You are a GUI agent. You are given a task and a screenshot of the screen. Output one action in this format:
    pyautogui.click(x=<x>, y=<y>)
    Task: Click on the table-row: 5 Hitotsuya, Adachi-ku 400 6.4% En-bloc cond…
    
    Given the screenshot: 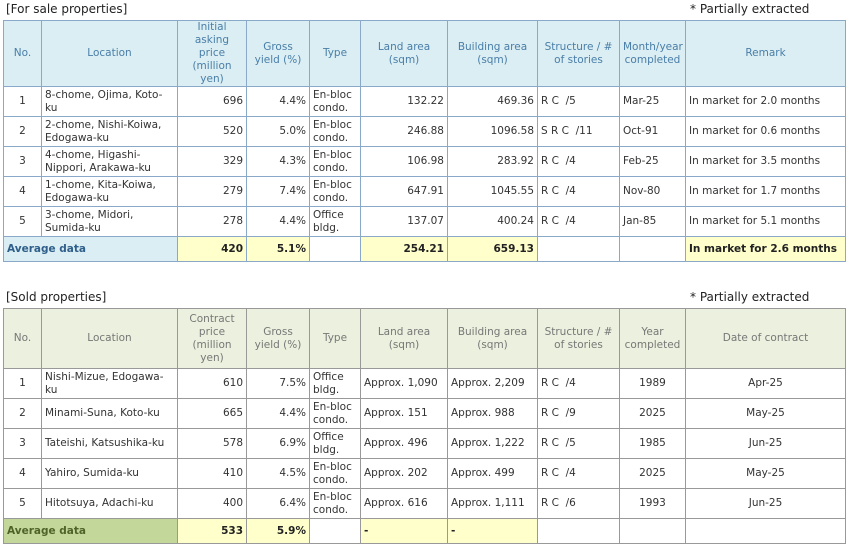 What is the action you would take?
    pyautogui.click(x=424, y=503)
    